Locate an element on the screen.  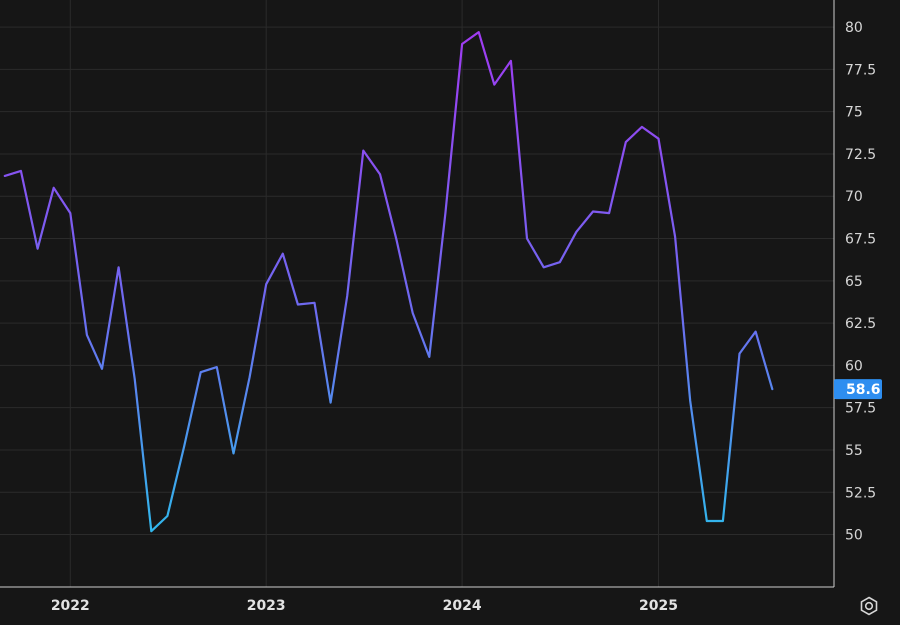
last-value-badge-background is located at coordinates (858, 389).